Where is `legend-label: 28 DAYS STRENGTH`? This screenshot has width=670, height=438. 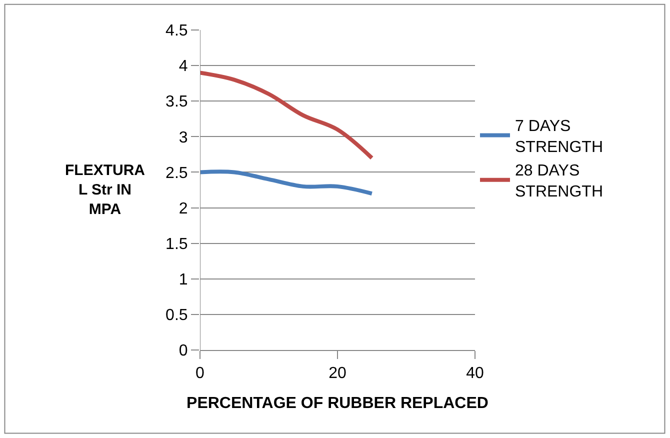 legend-label: 28 DAYS STRENGTH is located at coordinates (559, 181).